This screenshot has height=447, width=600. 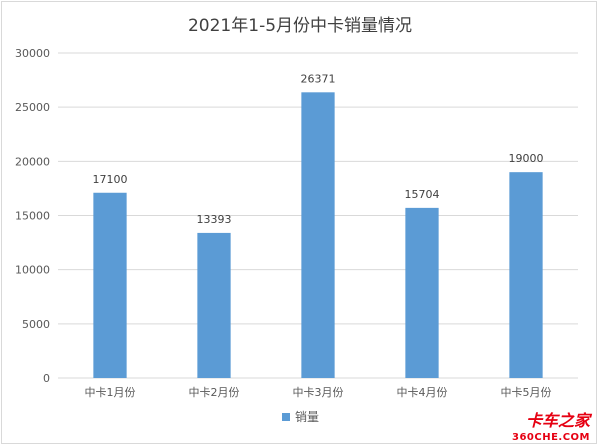 I want to click on y-tick-label: 5000, so click(x=36, y=324).